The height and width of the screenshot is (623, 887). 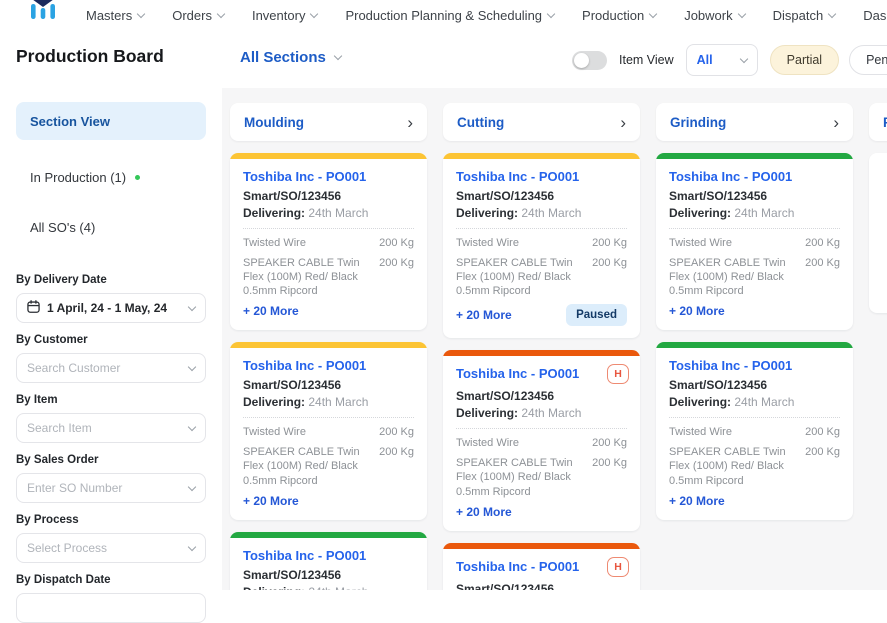 What do you see at coordinates (33, 308) in the screenshot?
I see `calendar-icon` at bounding box center [33, 308].